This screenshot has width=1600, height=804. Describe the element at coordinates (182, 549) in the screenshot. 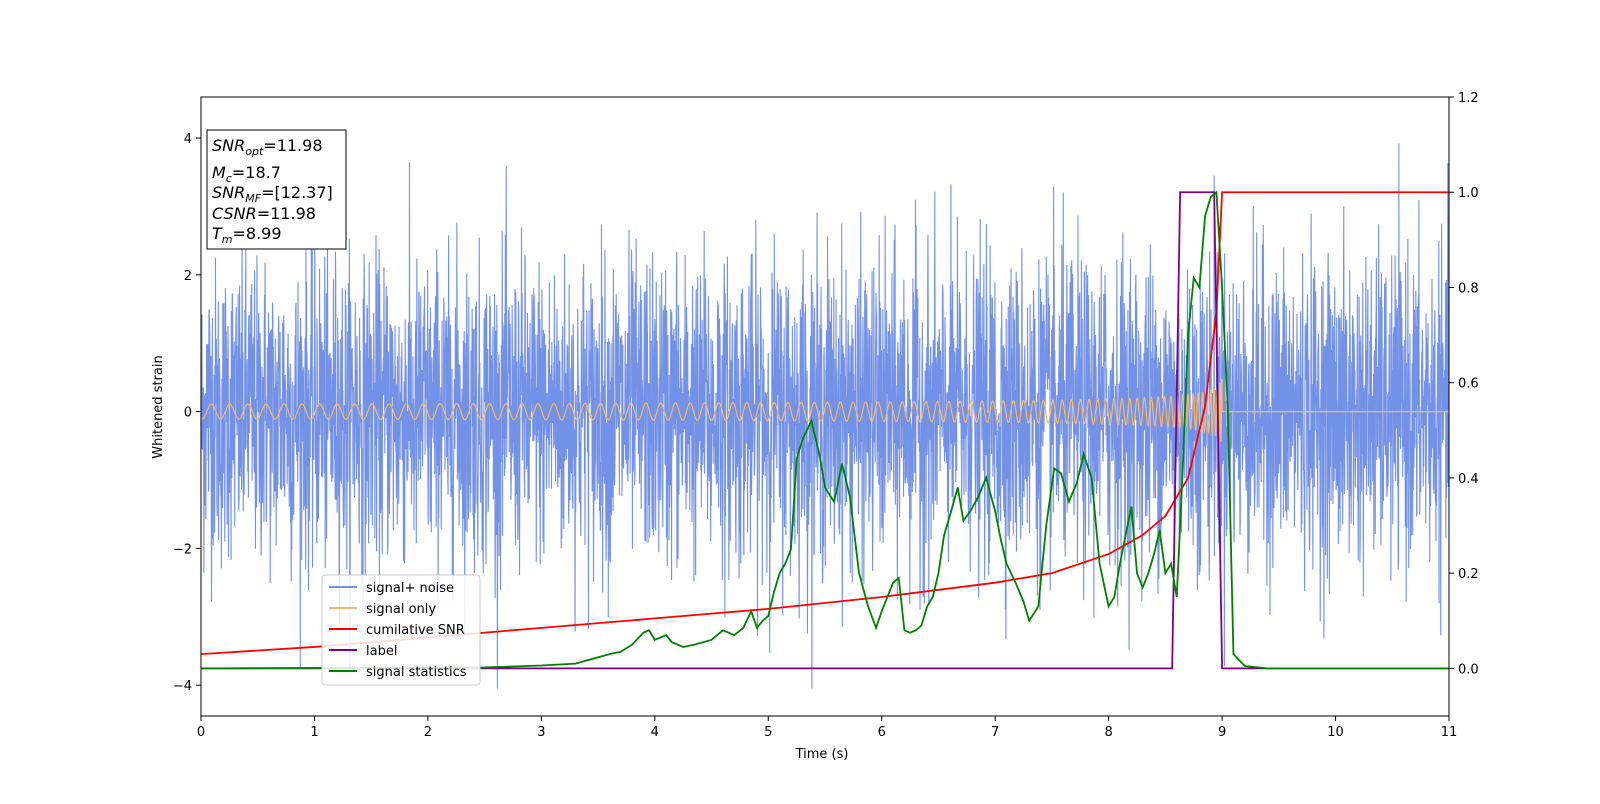

I see `y-left-tick-label: −2` at that location.